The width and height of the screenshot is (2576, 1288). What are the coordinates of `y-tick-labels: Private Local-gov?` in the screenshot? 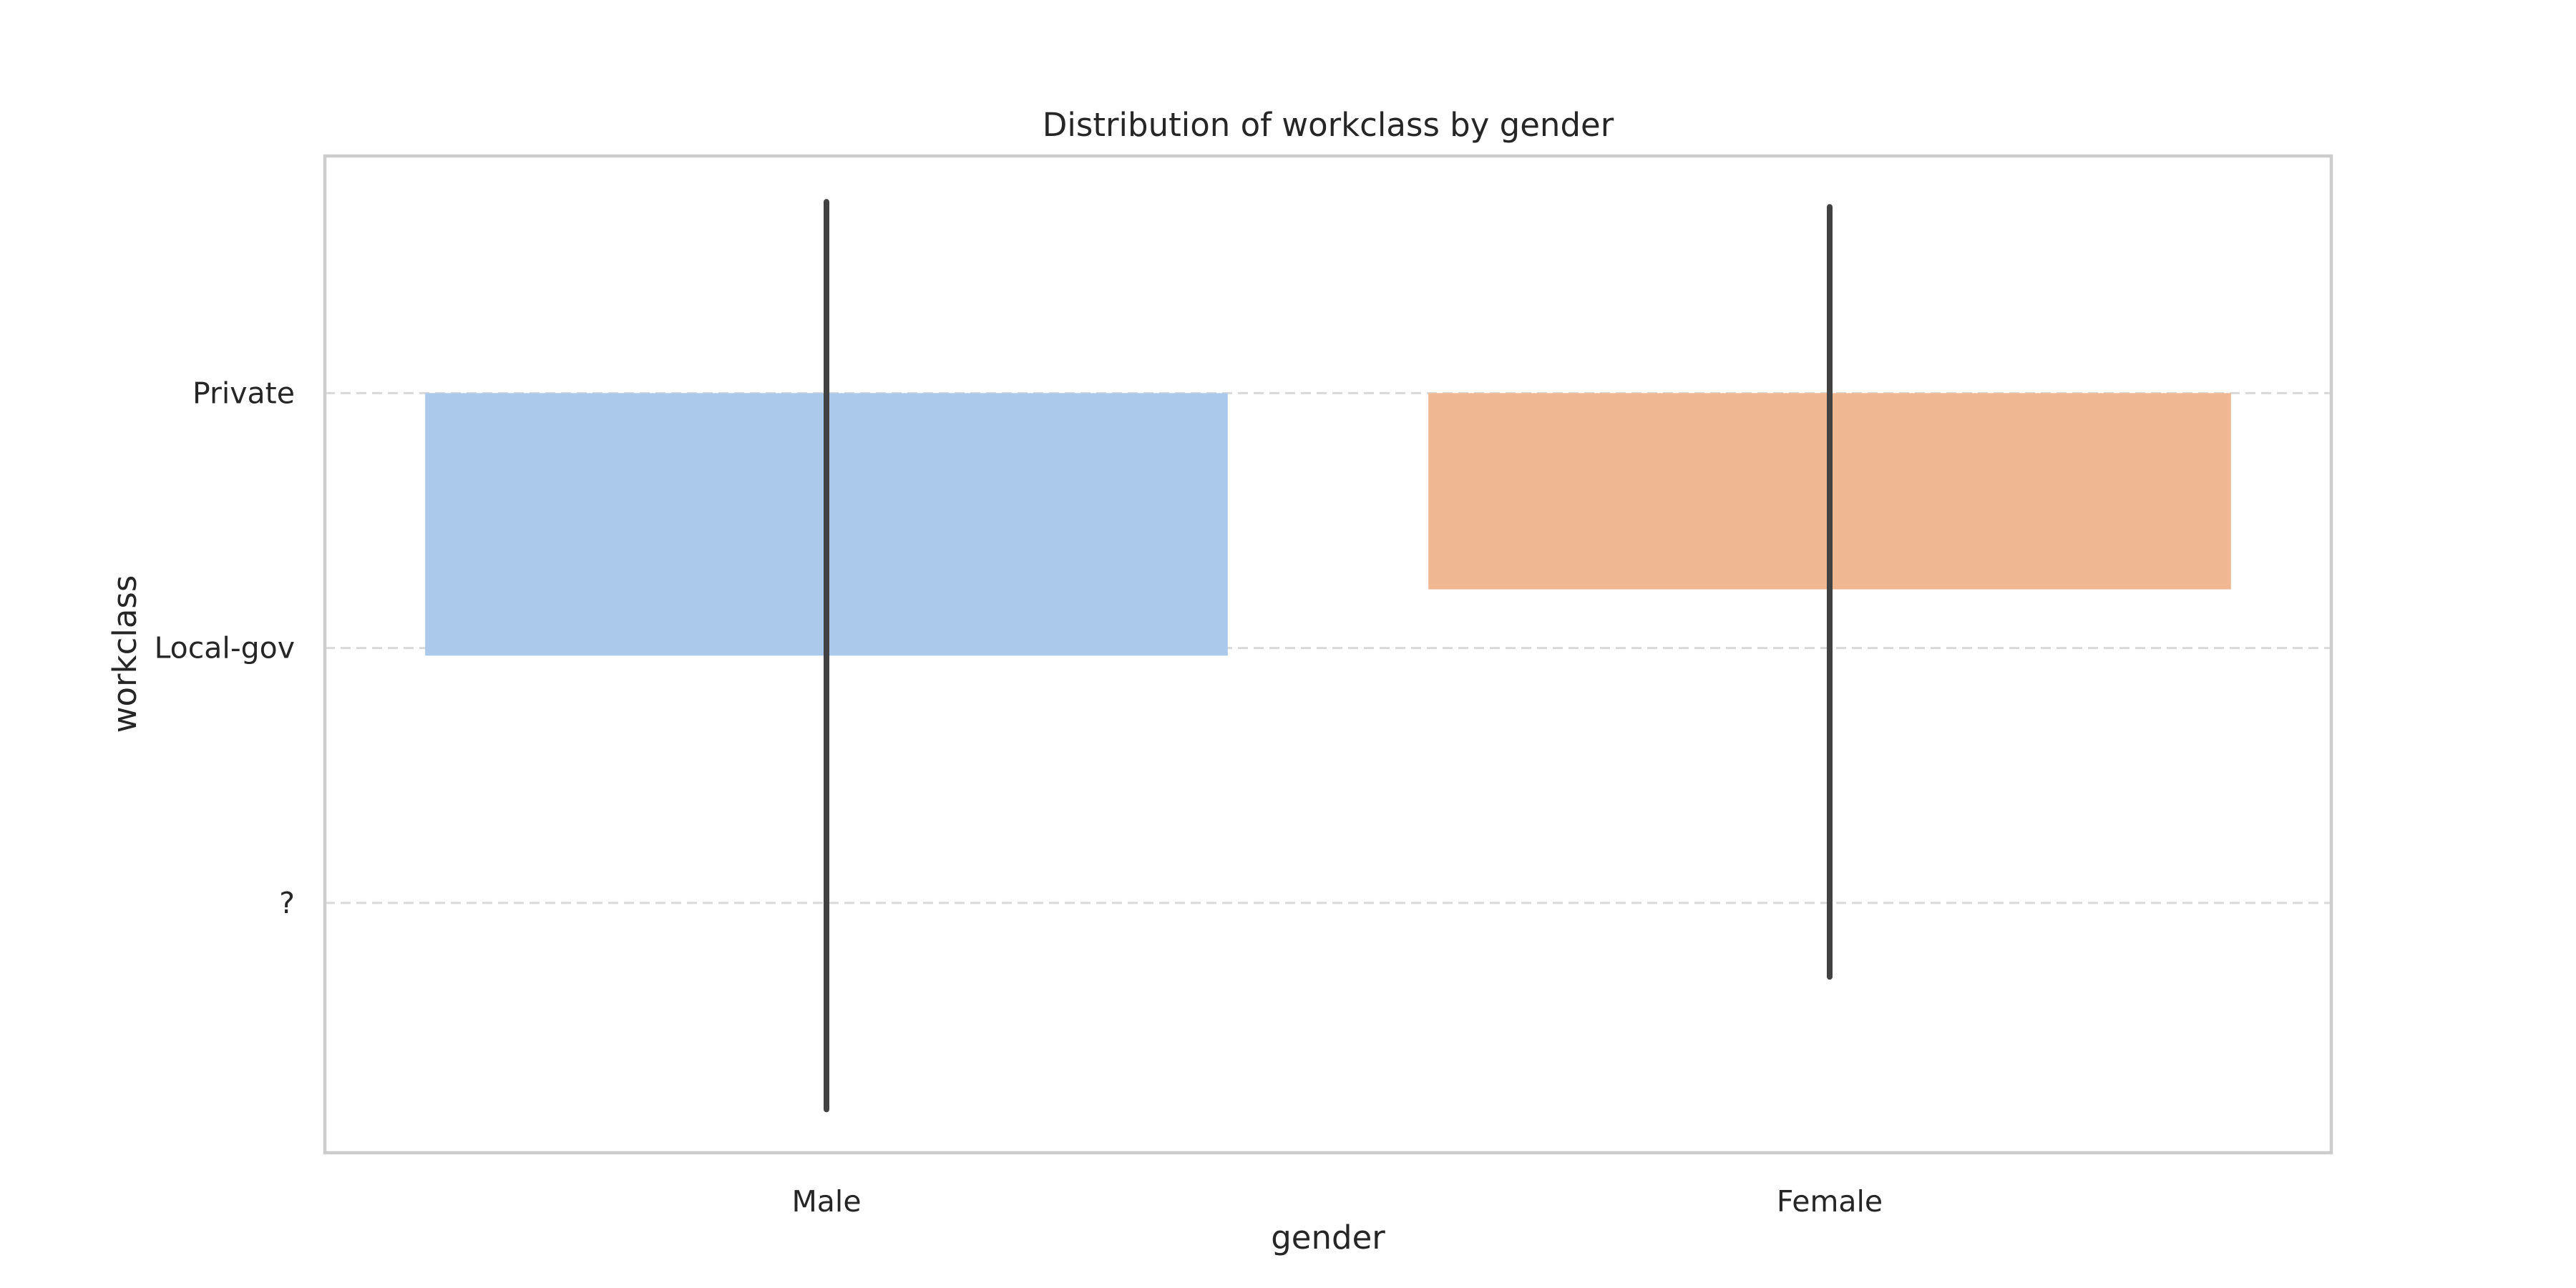 It's located at (225, 648).